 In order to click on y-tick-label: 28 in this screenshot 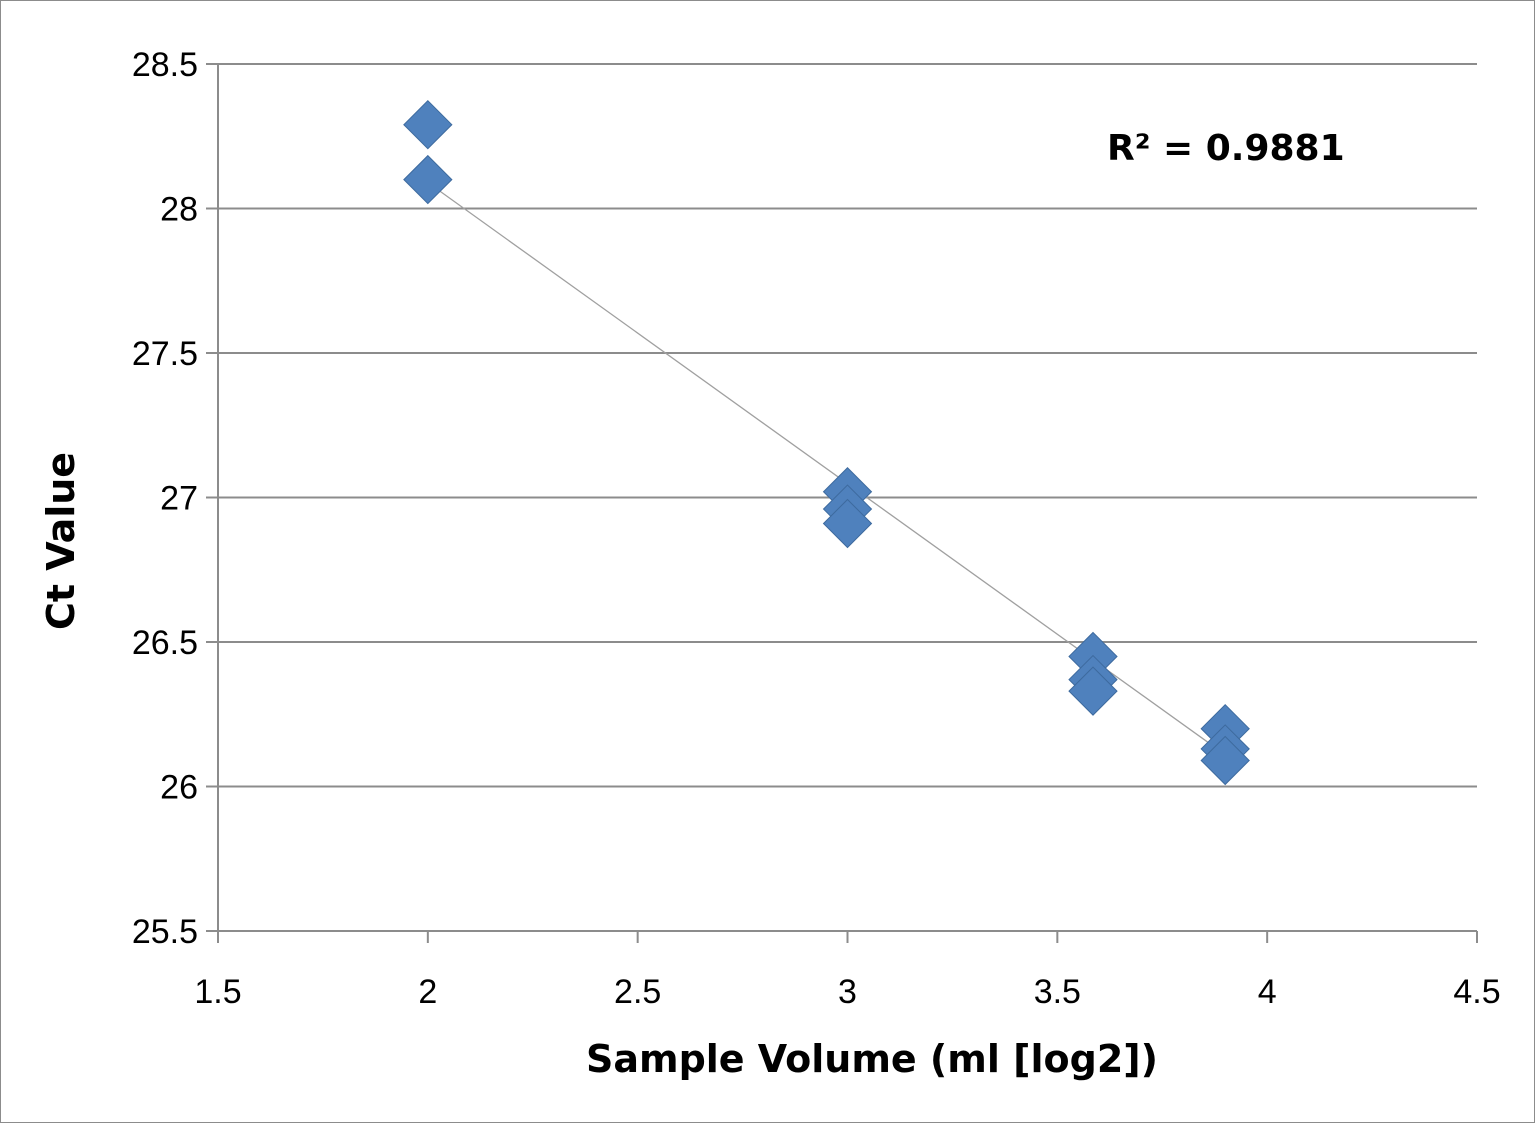, I will do `click(179, 210)`.